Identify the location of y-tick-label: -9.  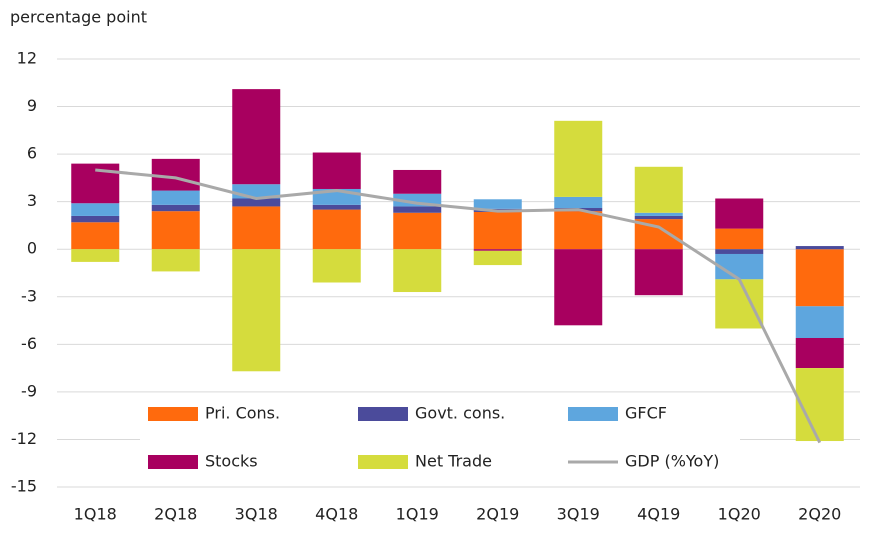
(29, 390).